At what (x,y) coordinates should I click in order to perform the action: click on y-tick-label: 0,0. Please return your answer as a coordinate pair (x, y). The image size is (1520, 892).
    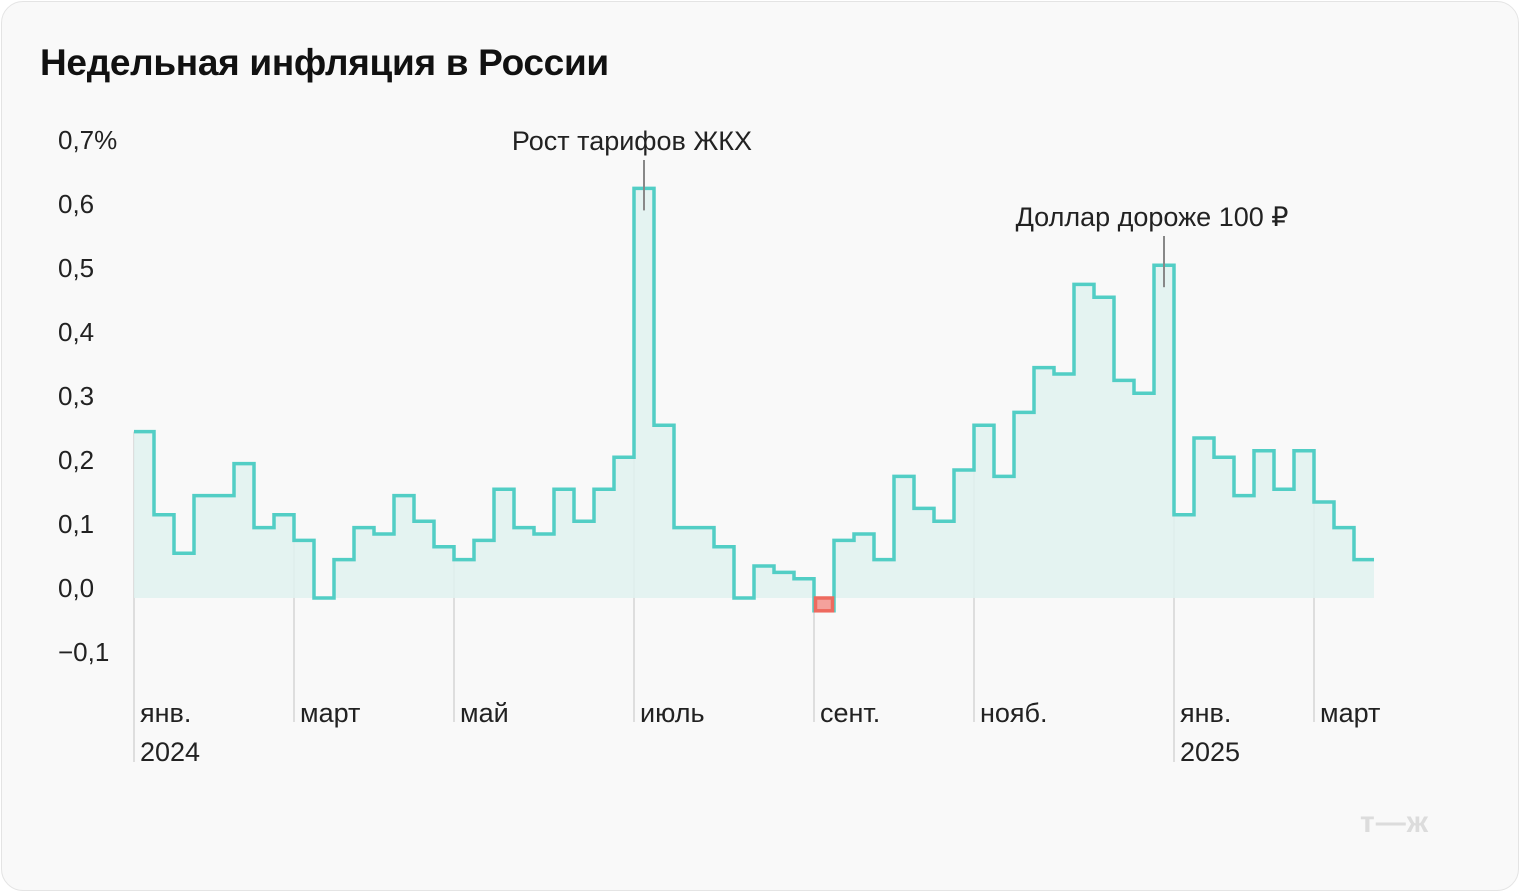
    Looking at the image, I should click on (76, 588).